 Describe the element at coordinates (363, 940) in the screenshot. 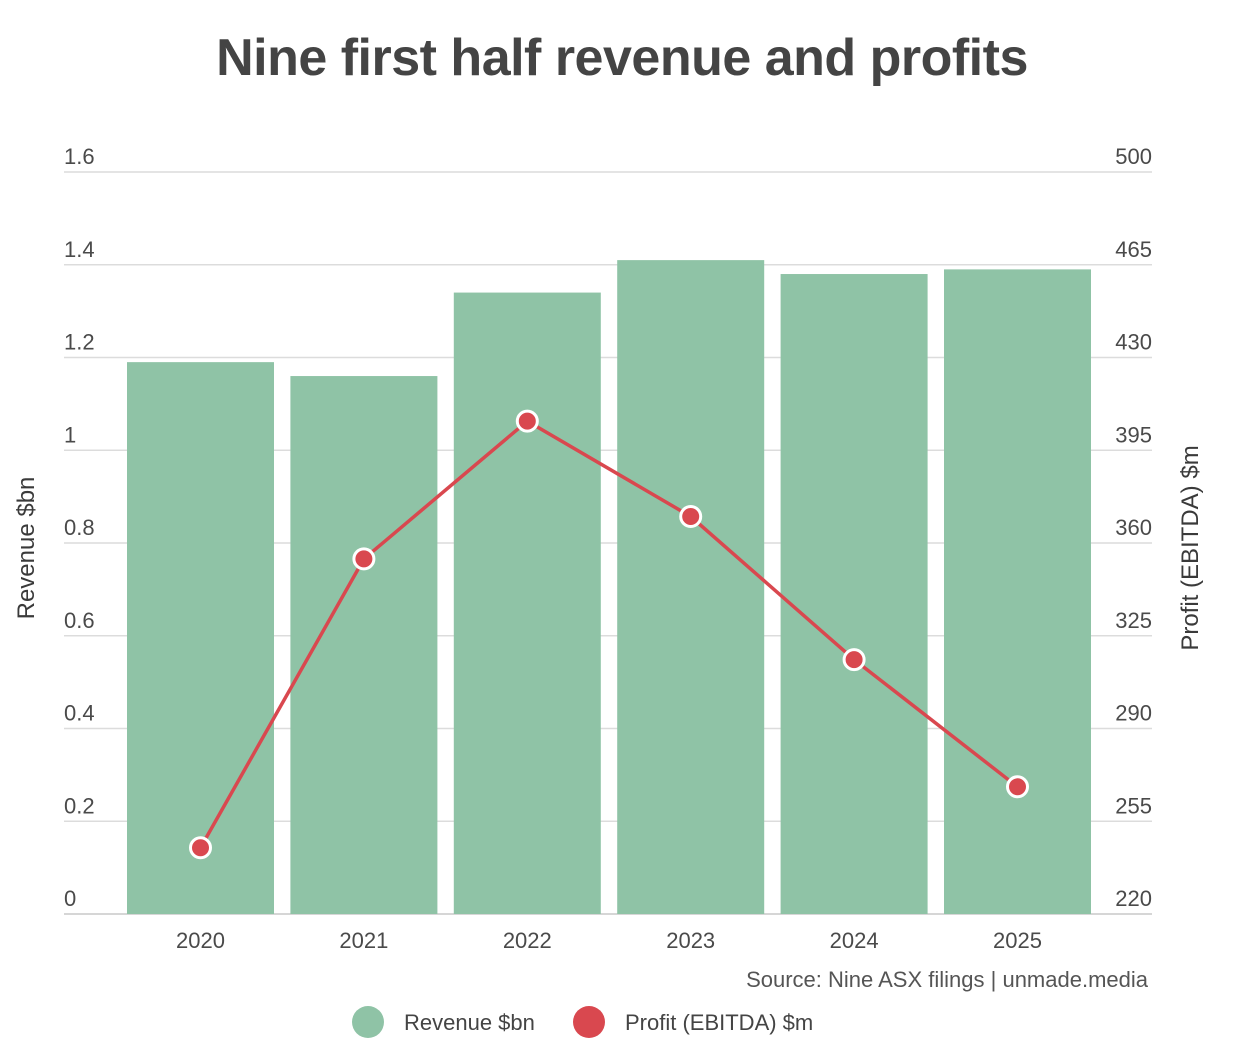

I see `x-tick-label: 2021` at that location.